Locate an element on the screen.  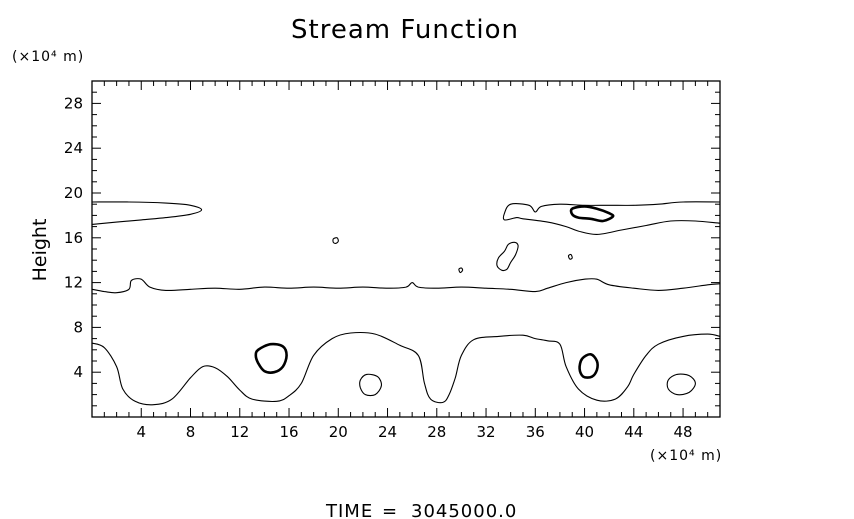
y-tick-label: 20 is located at coordinates (73, 193).